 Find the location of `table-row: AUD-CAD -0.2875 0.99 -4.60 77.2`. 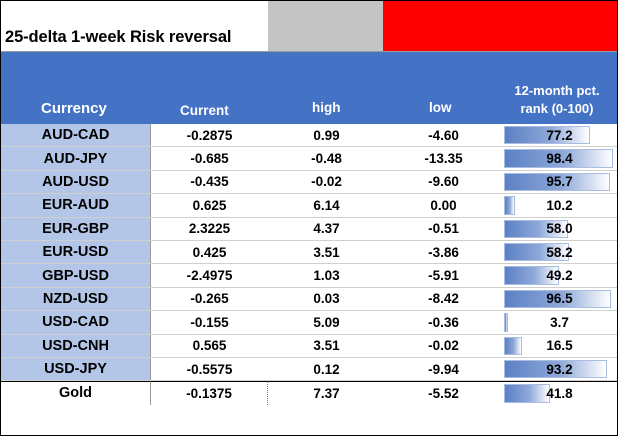

table-row: AUD-CAD -0.2875 0.99 -4.60 77.2 is located at coordinates (309, 136).